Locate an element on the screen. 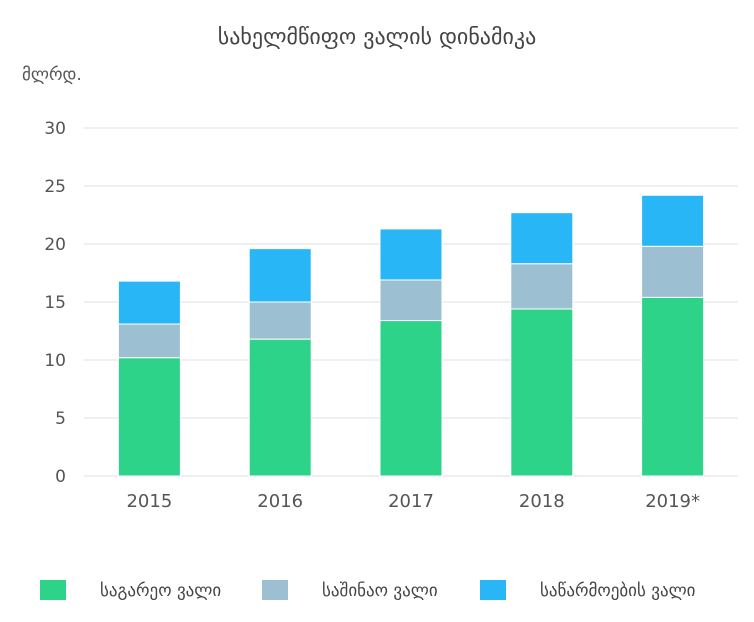  x-tick-label: 2016 is located at coordinates (280, 501).